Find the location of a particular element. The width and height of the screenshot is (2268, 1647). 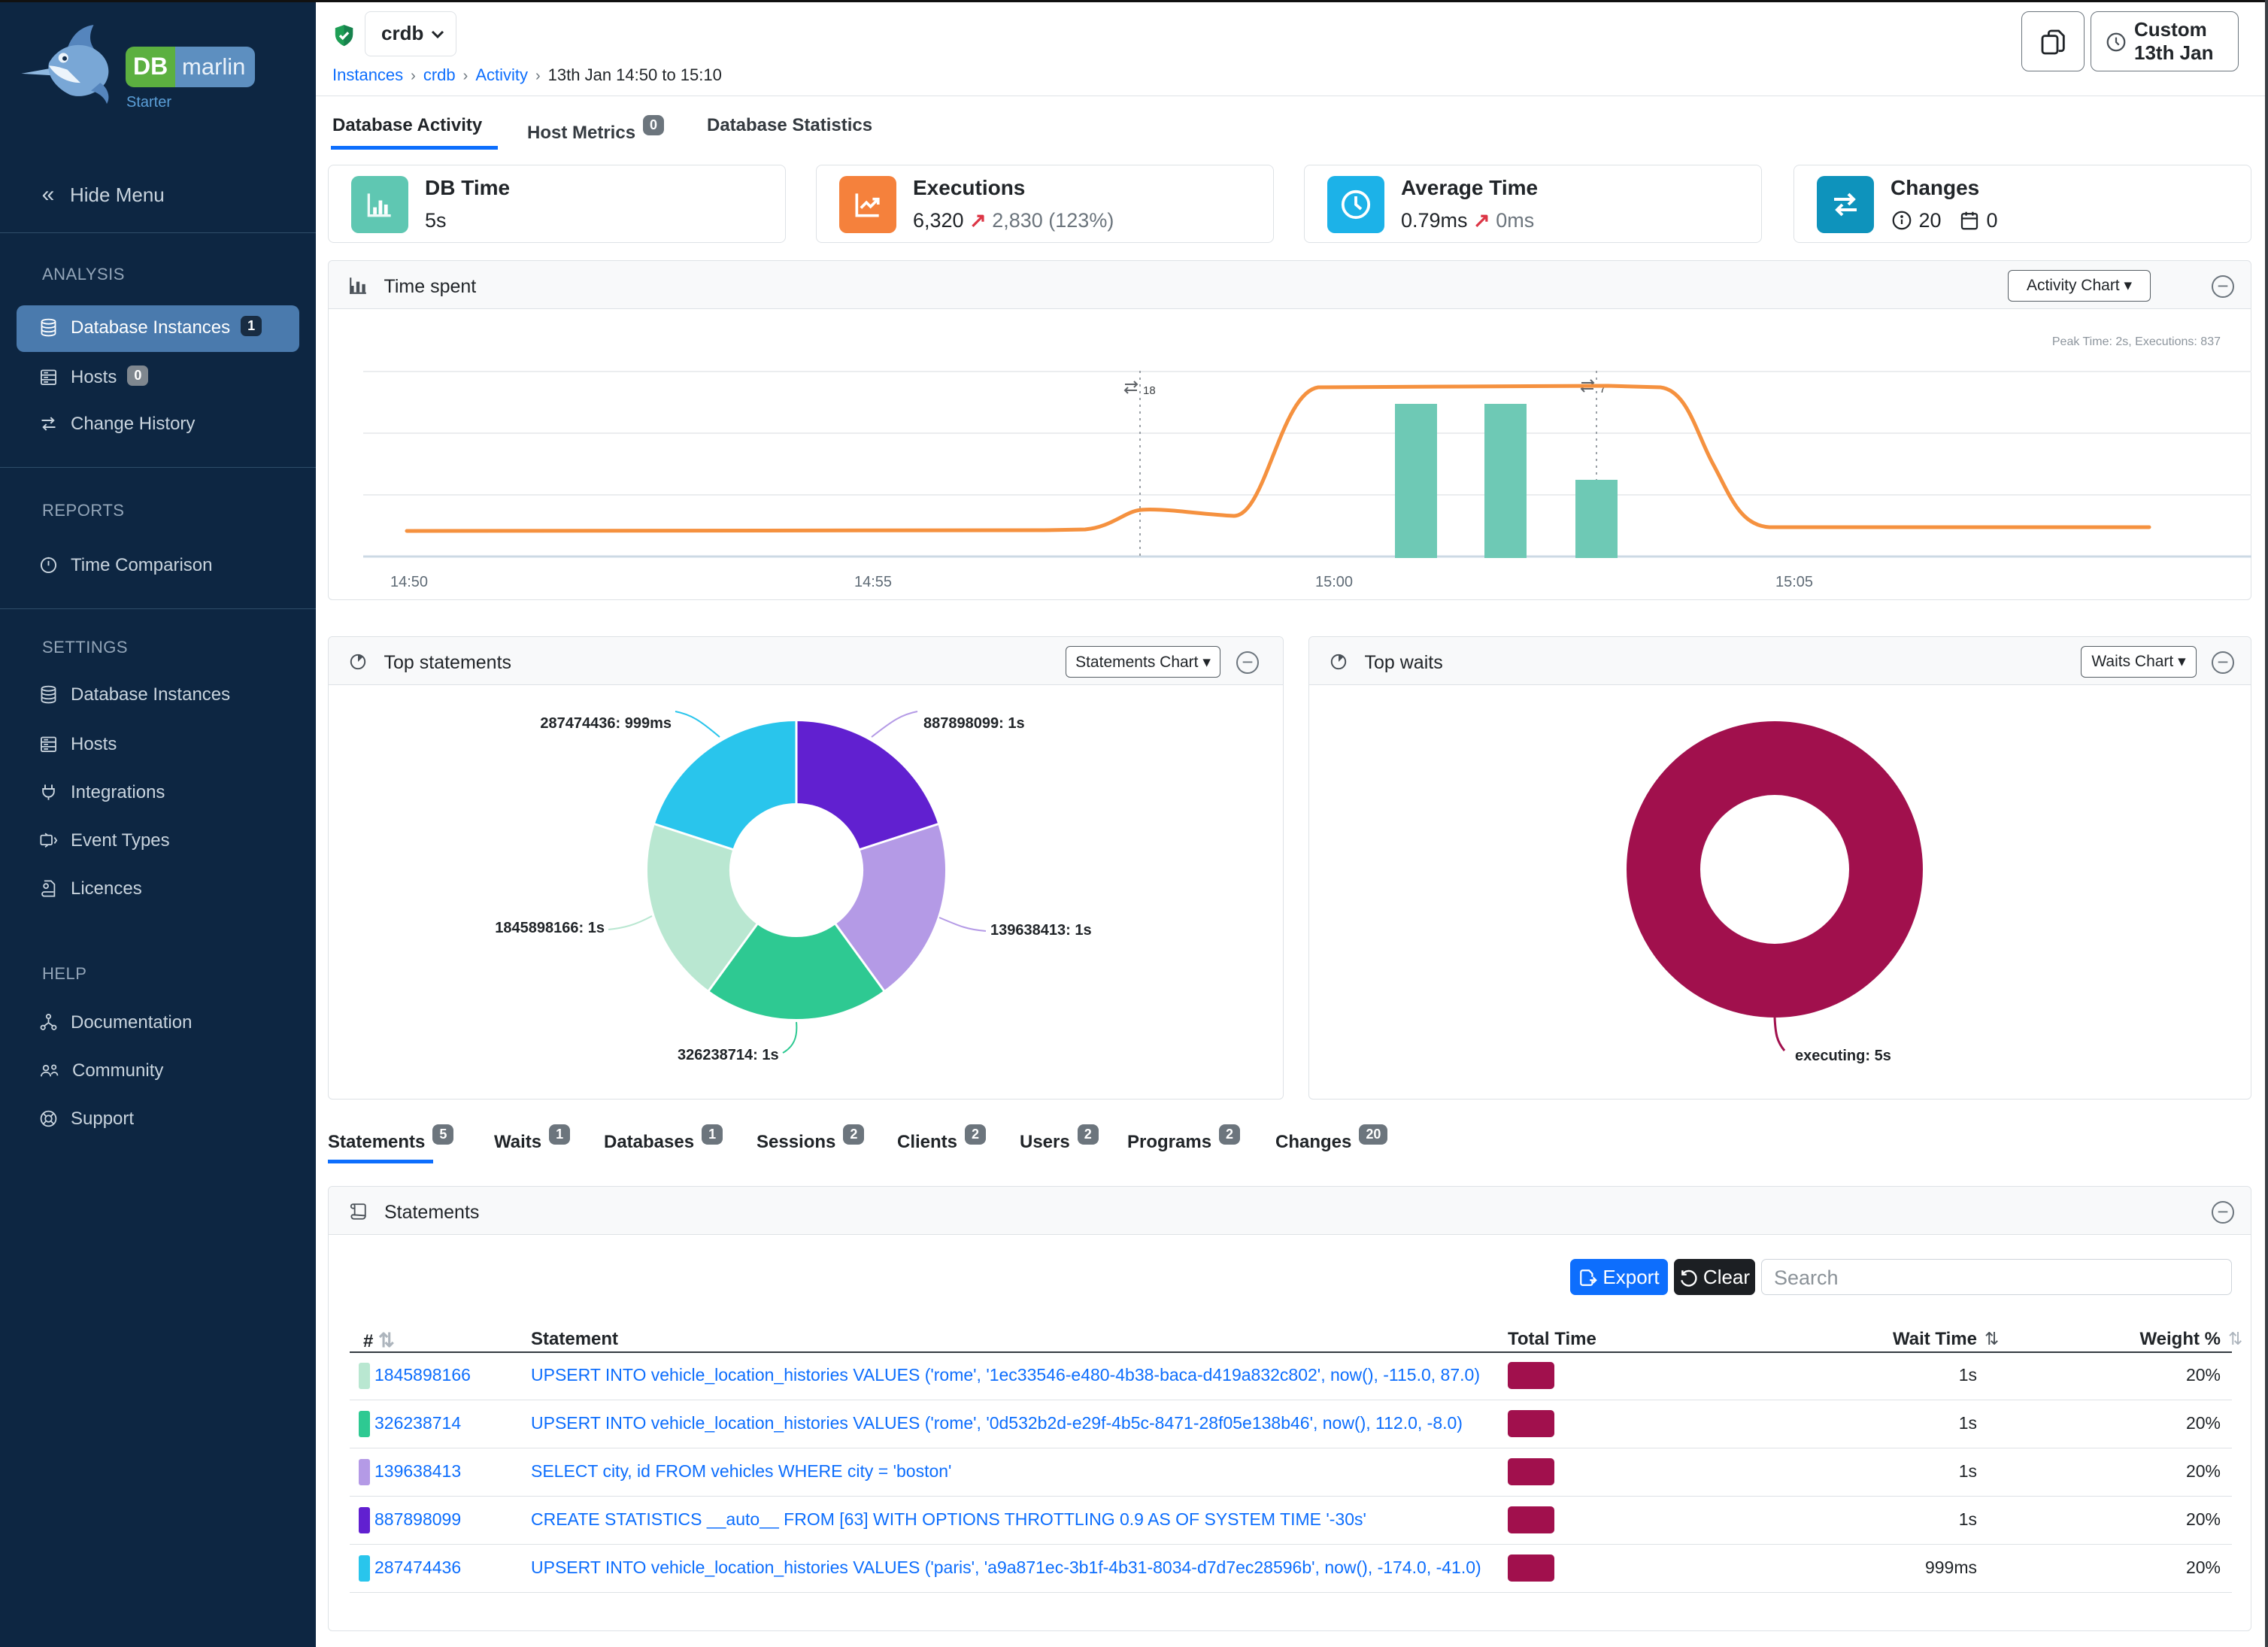

svg-text: 139638413: 1s is located at coordinates (1041, 930).